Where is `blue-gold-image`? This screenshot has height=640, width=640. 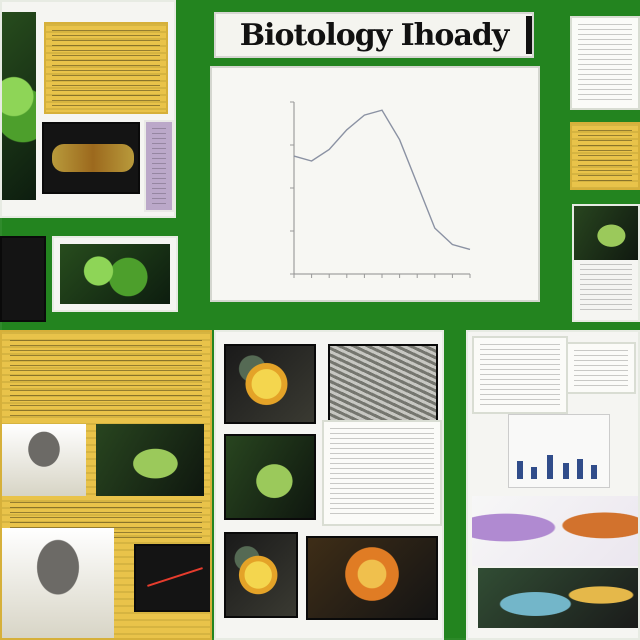 blue-gold-image is located at coordinates (558, 598).